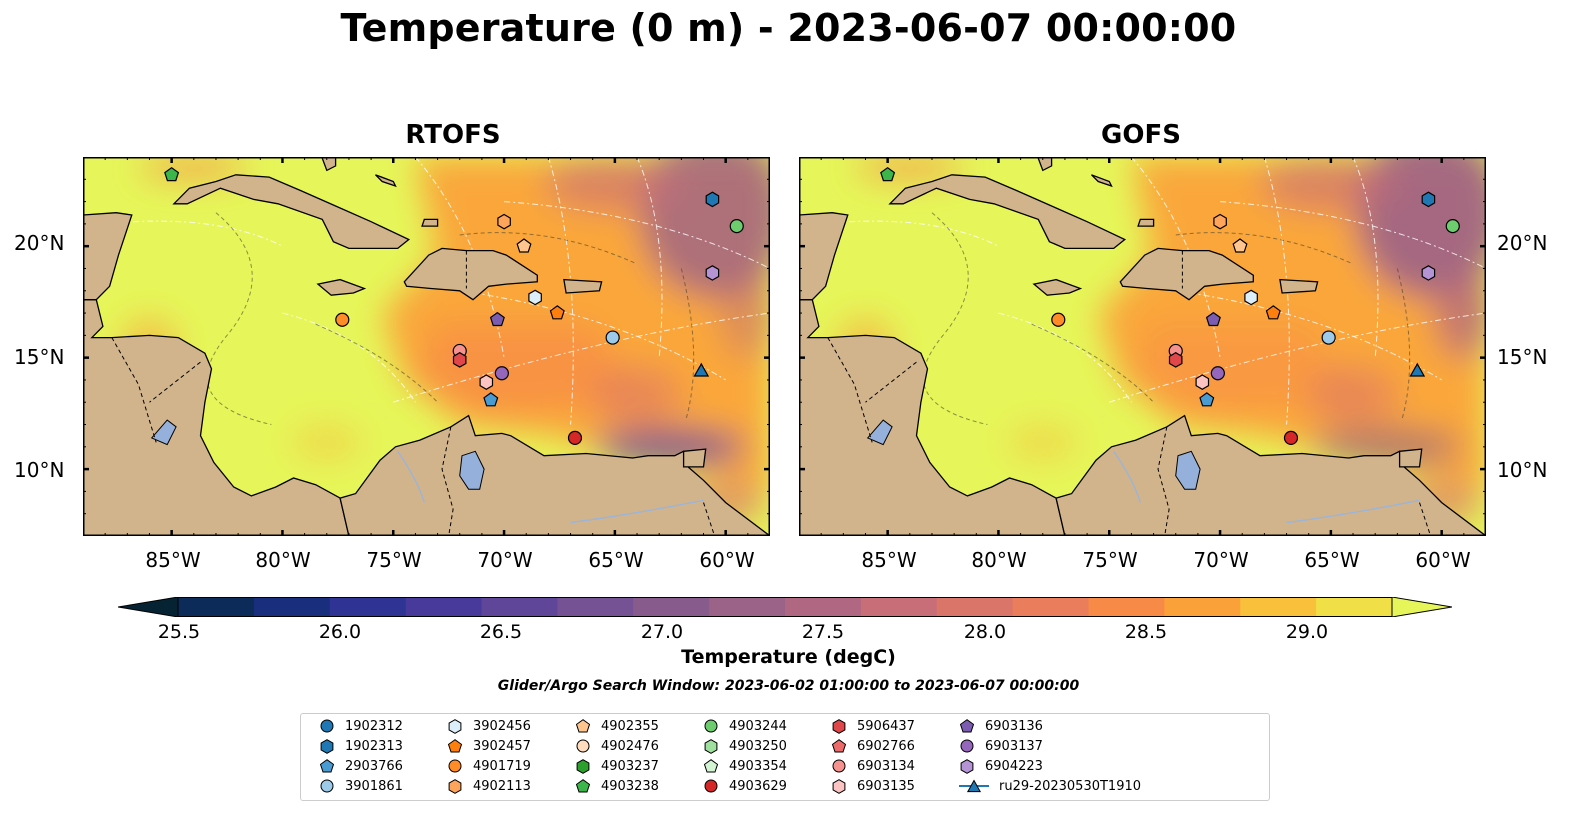 The width and height of the screenshot is (1577, 827). I want to click on legend-label: 1902313, so click(374, 746).